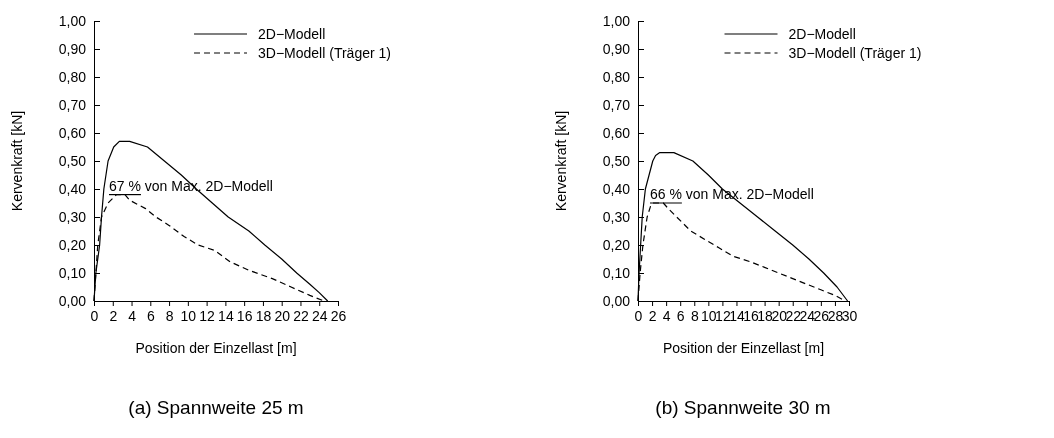 The width and height of the screenshot is (1054, 438). I want to click on x-tick-label: 28, so click(835, 316).